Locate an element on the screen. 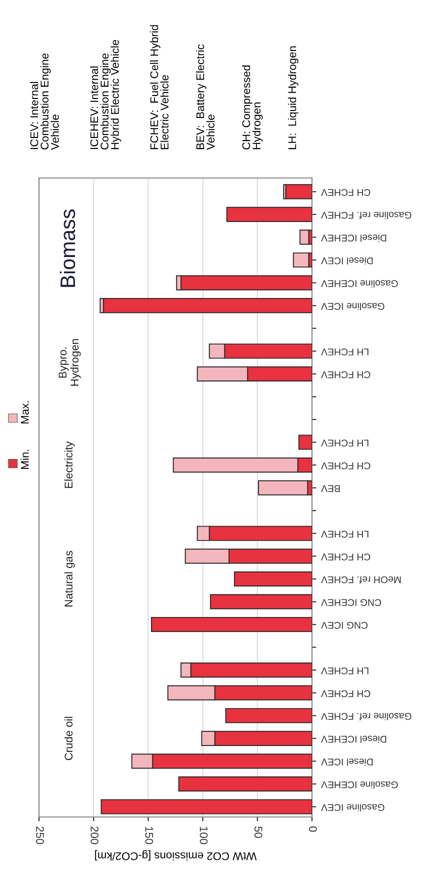  text: CH: Compressed Hydrogen is located at coordinates (252, 108).